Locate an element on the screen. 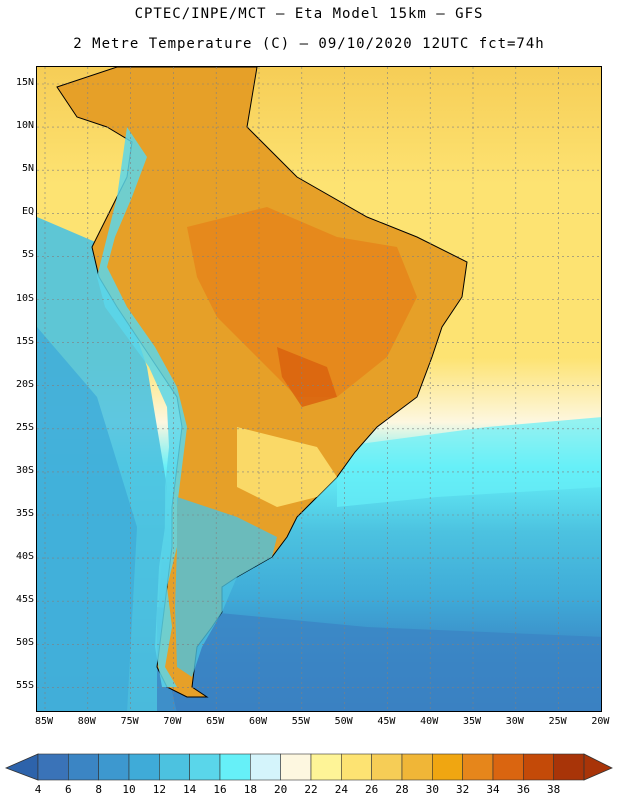 The height and width of the screenshot is (800, 618). colorbar-low-arrow is located at coordinates (21, 767).